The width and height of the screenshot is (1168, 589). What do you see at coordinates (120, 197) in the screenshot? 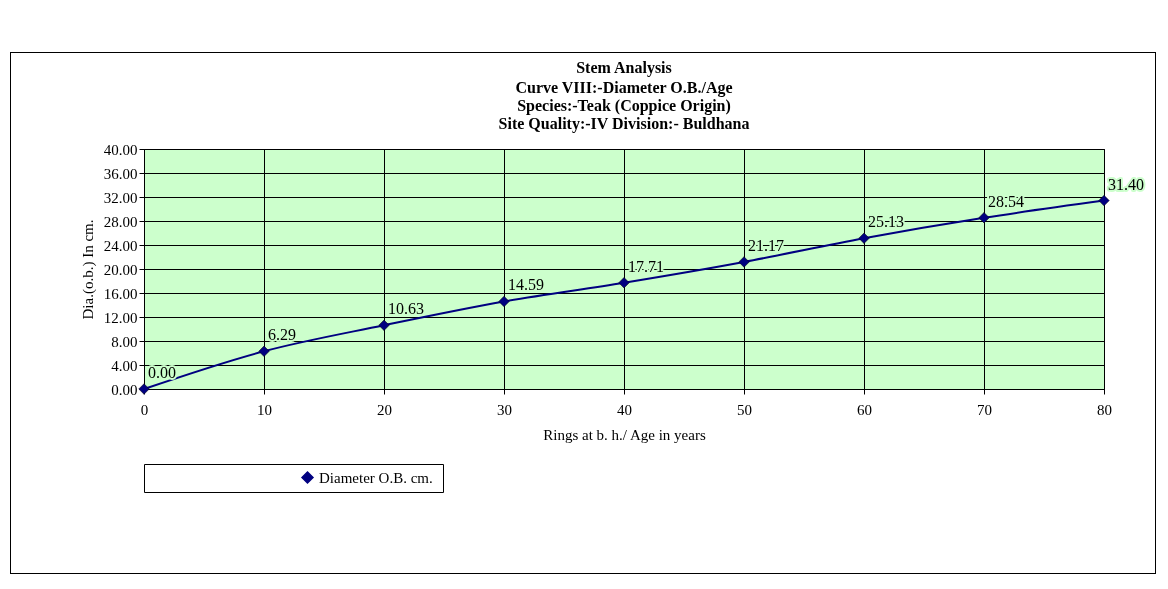
I see `y-tick-label: 32.00` at bounding box center [120, 197].